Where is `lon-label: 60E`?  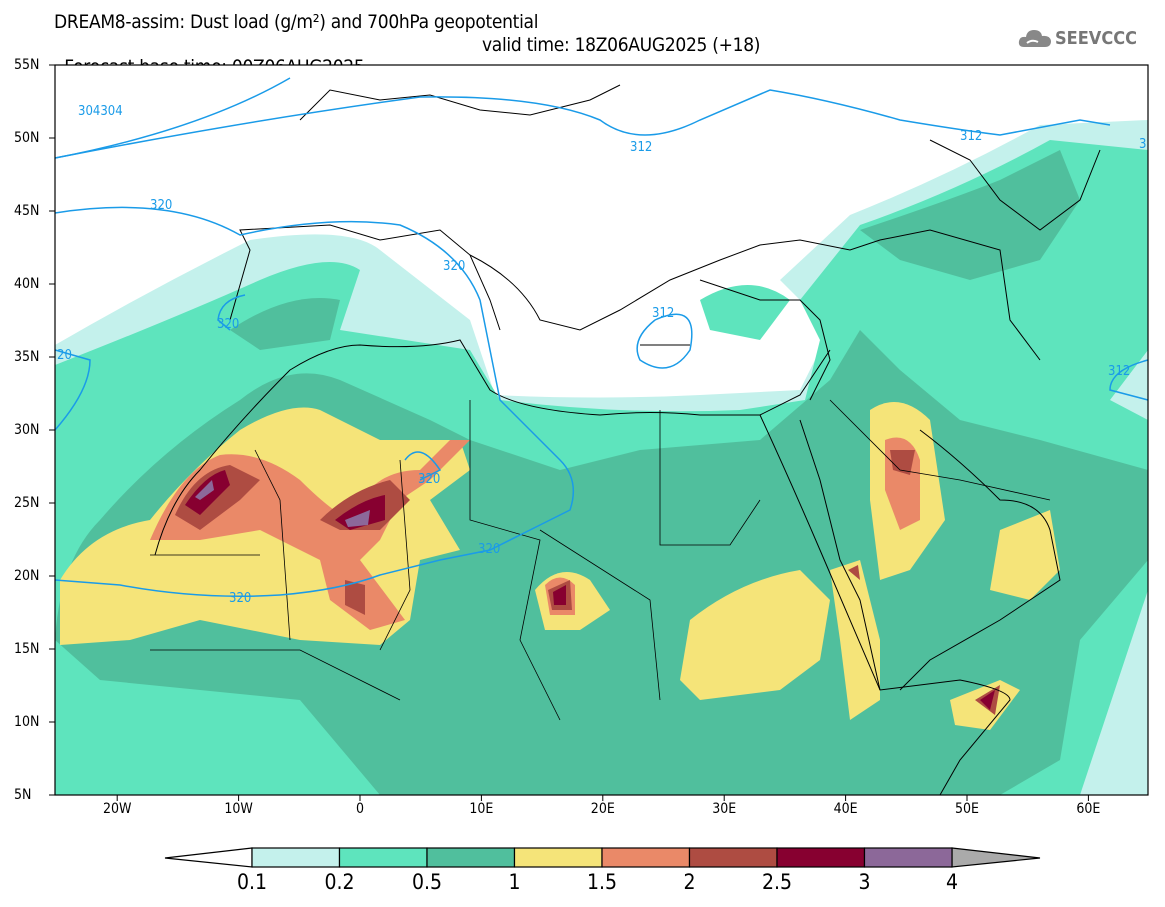
lon-label: 60E is located at coordinates (1088, 809).